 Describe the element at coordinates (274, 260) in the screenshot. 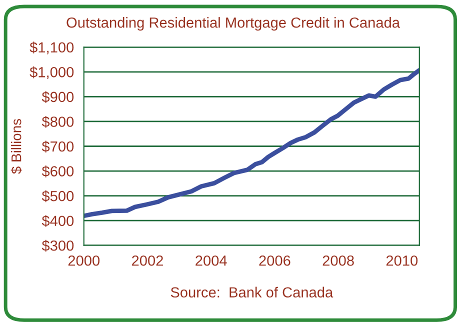

I see `x-tick-label: 2006` at that location.